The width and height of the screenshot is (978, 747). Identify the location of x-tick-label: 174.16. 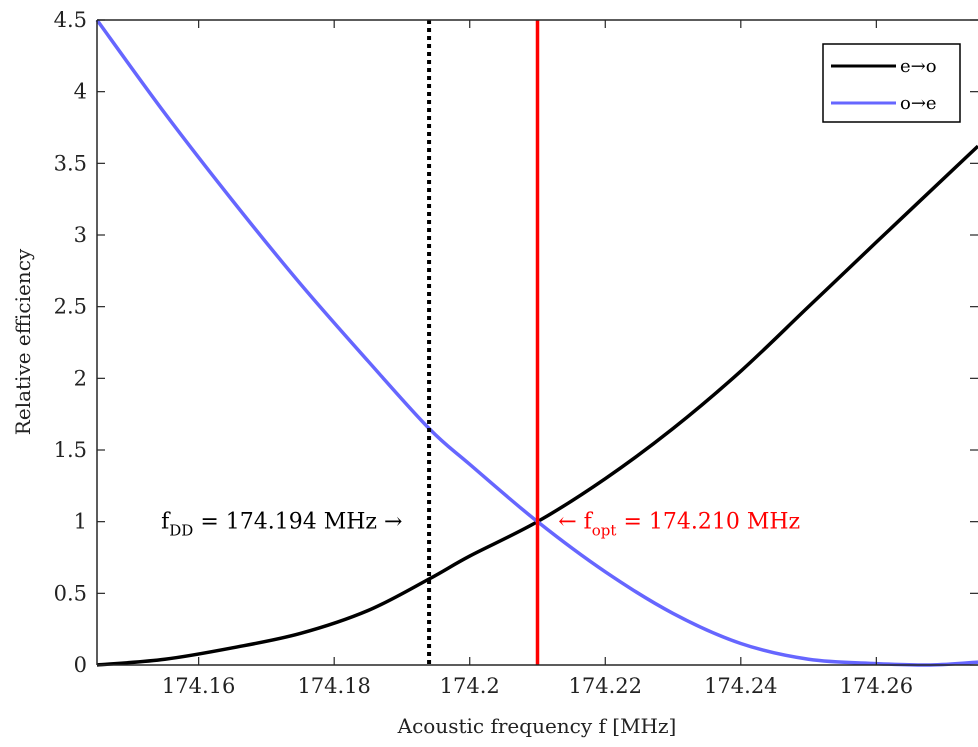
(198, 686).